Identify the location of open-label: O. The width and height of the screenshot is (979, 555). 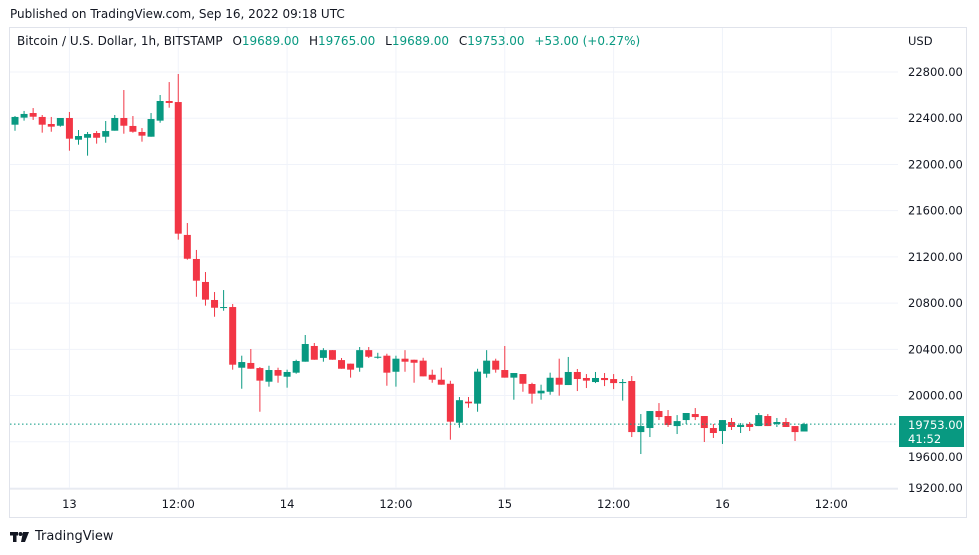
(237, 41).